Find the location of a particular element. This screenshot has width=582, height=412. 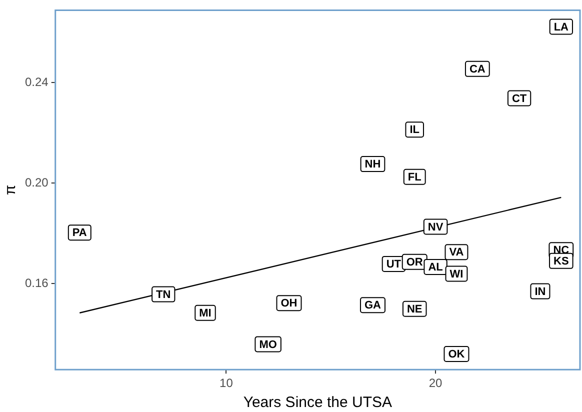

y-tick-label: 0.24 is located at coordinates (36, 82).